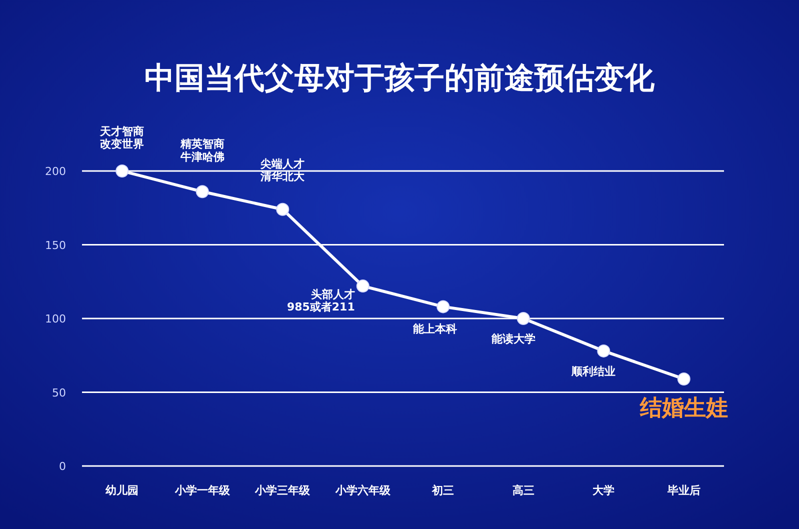 This screenshot has height=529, width=799. What do you see at coordinates (363, 490) in the screenshot?
I see `x-tick-label: 小学六年级` at bounding box center [363, 490].